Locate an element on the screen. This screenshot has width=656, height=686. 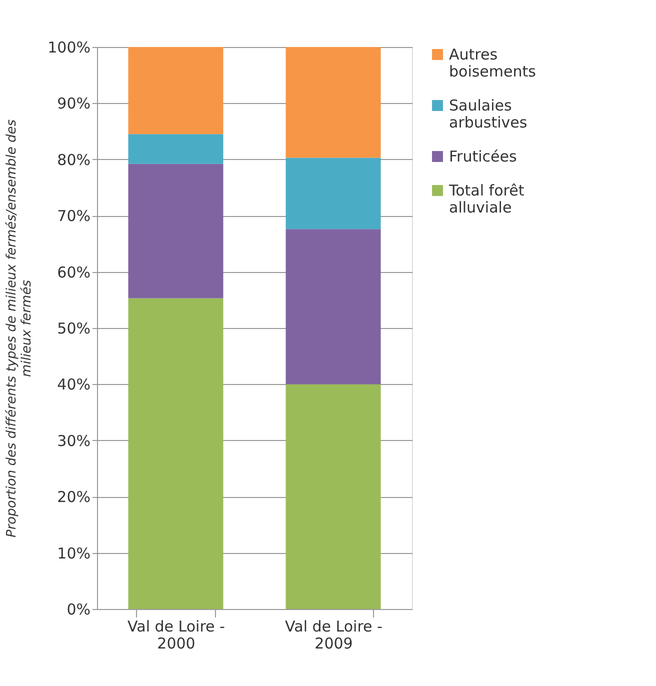
legend-label: Saulaies arbustives is located at coordinates (488, 114).